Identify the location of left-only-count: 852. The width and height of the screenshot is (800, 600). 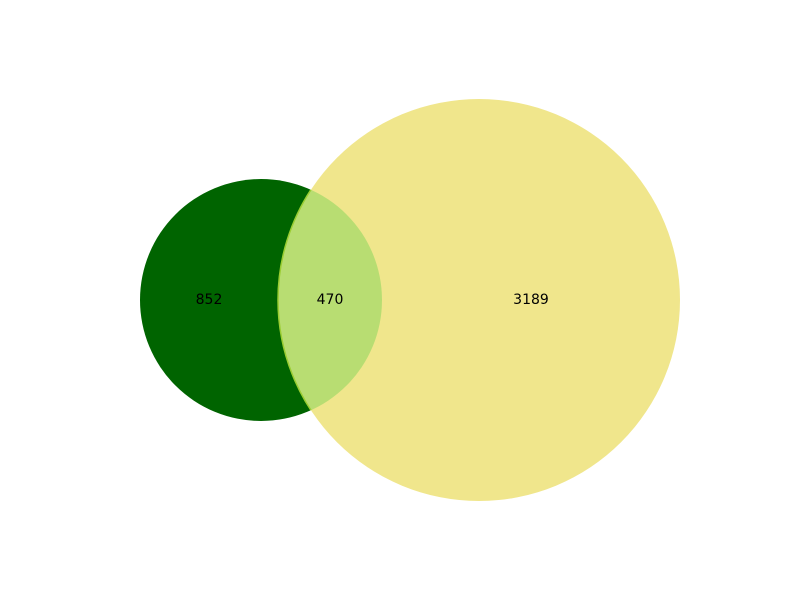
(209, 300).